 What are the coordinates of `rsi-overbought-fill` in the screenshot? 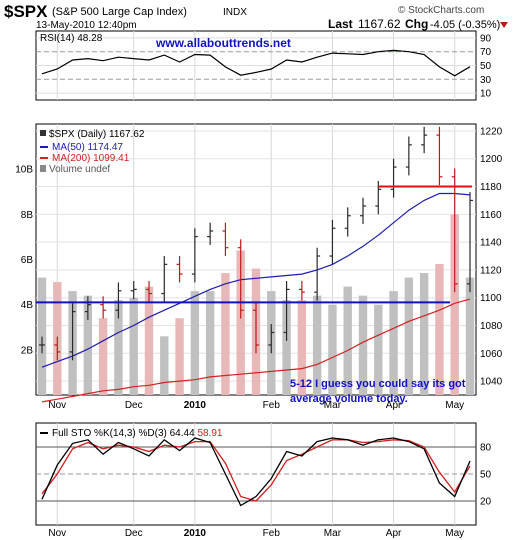 It's located at (393, 51).